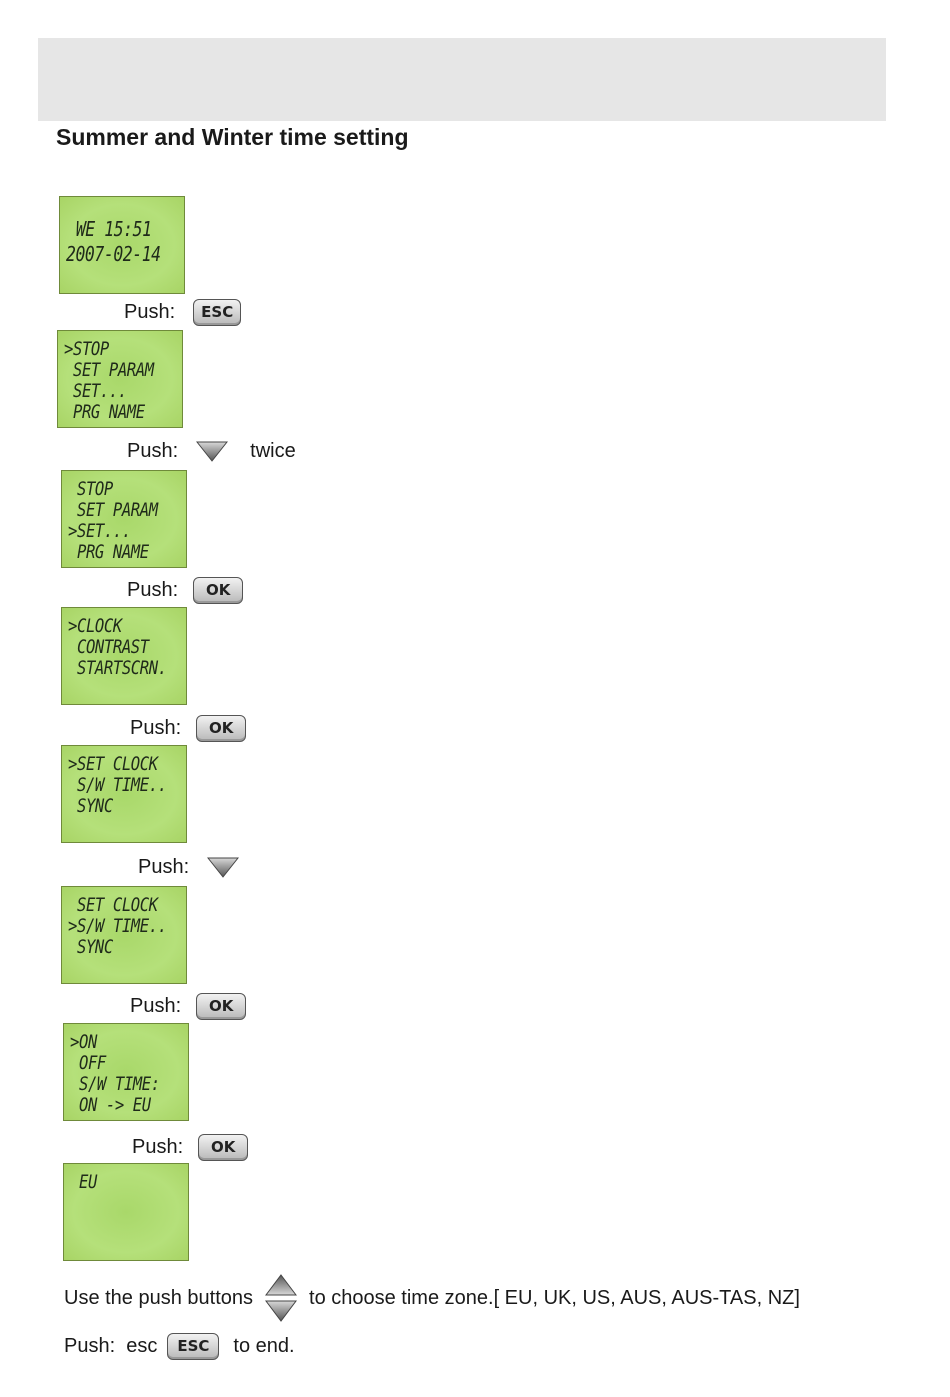 Image resolution: width=950 pixels, height=1397 pixels. I want to click on header-banner, so click(462, 79).